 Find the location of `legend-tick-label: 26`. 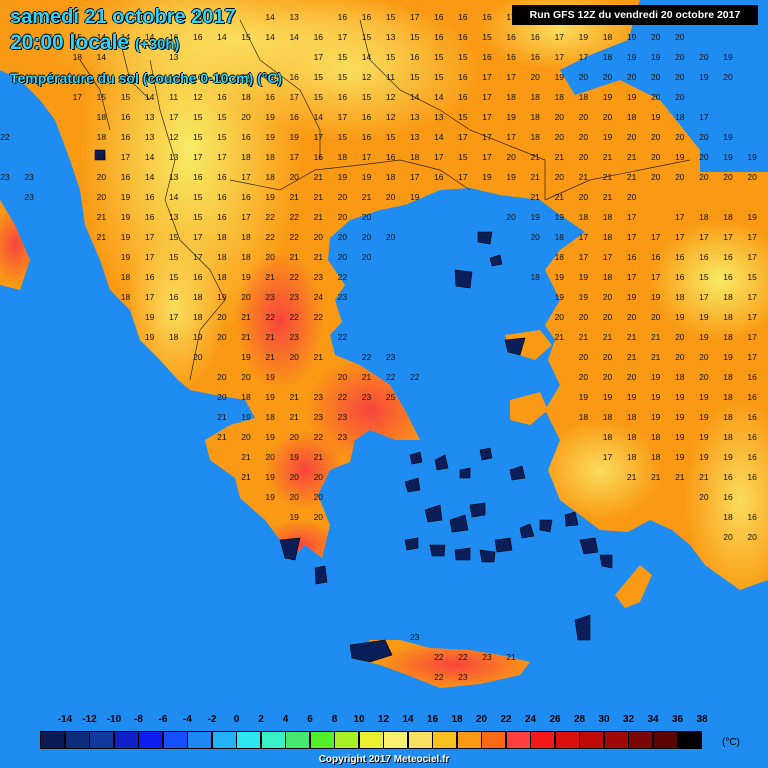

legend-tick-label: 26 is located at coordinates (555, 719).